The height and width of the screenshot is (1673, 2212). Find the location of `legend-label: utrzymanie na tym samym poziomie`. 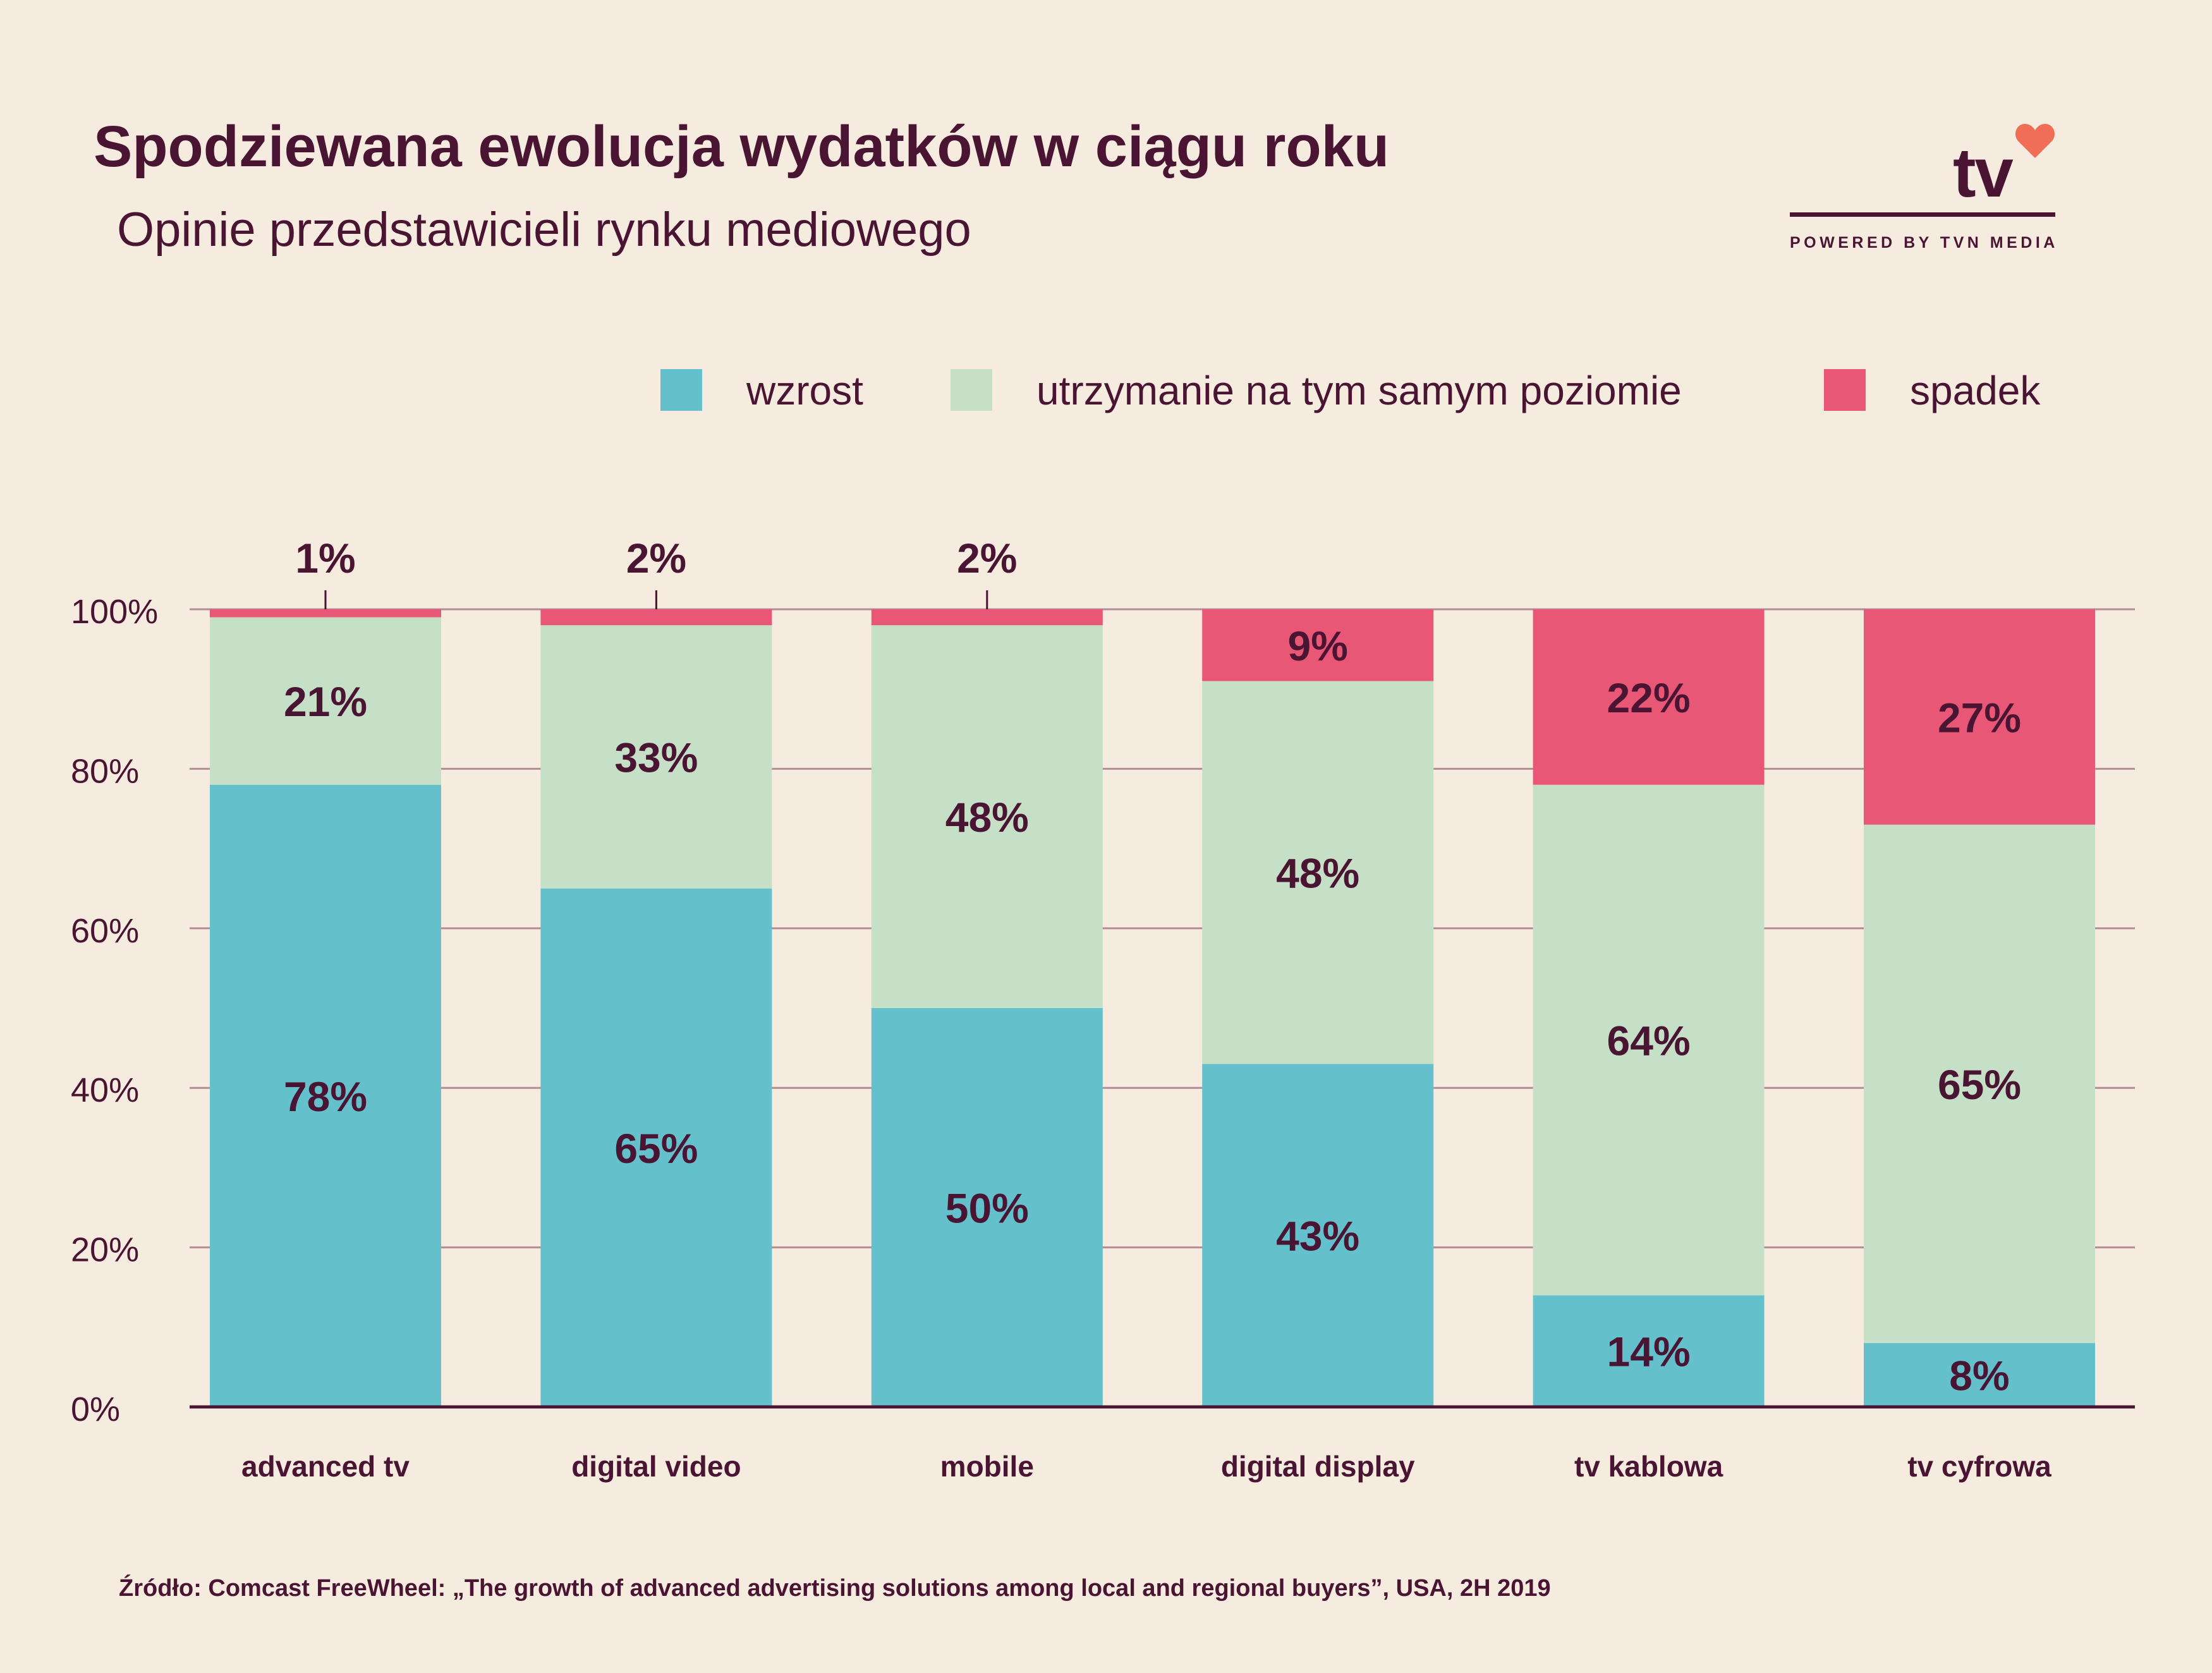

legend-label: utrzymanie na tym samym poziomie is located at coordinates (1359, 391).